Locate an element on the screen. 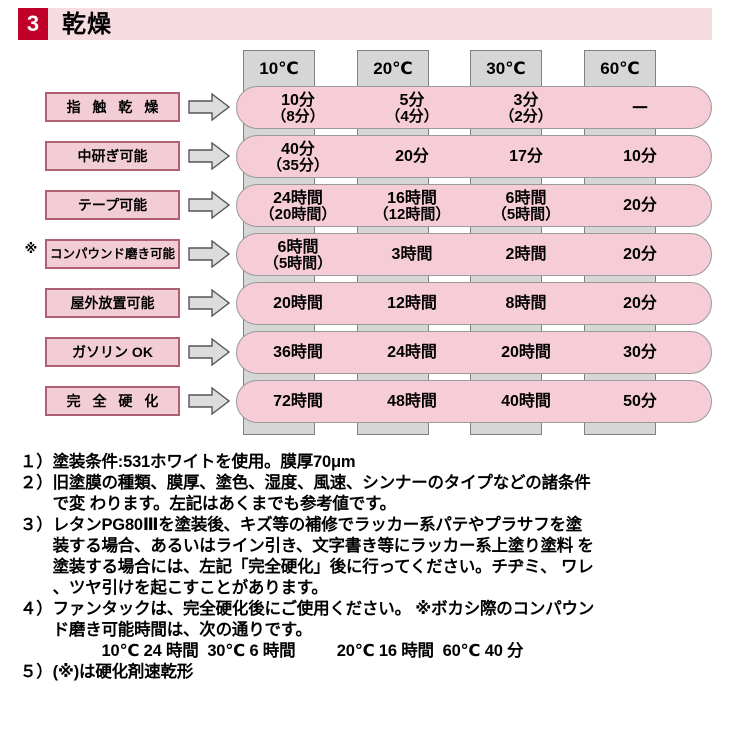 The image size is (730, 730). cell-main-value: 50分 is located at coordinates (640, 402).